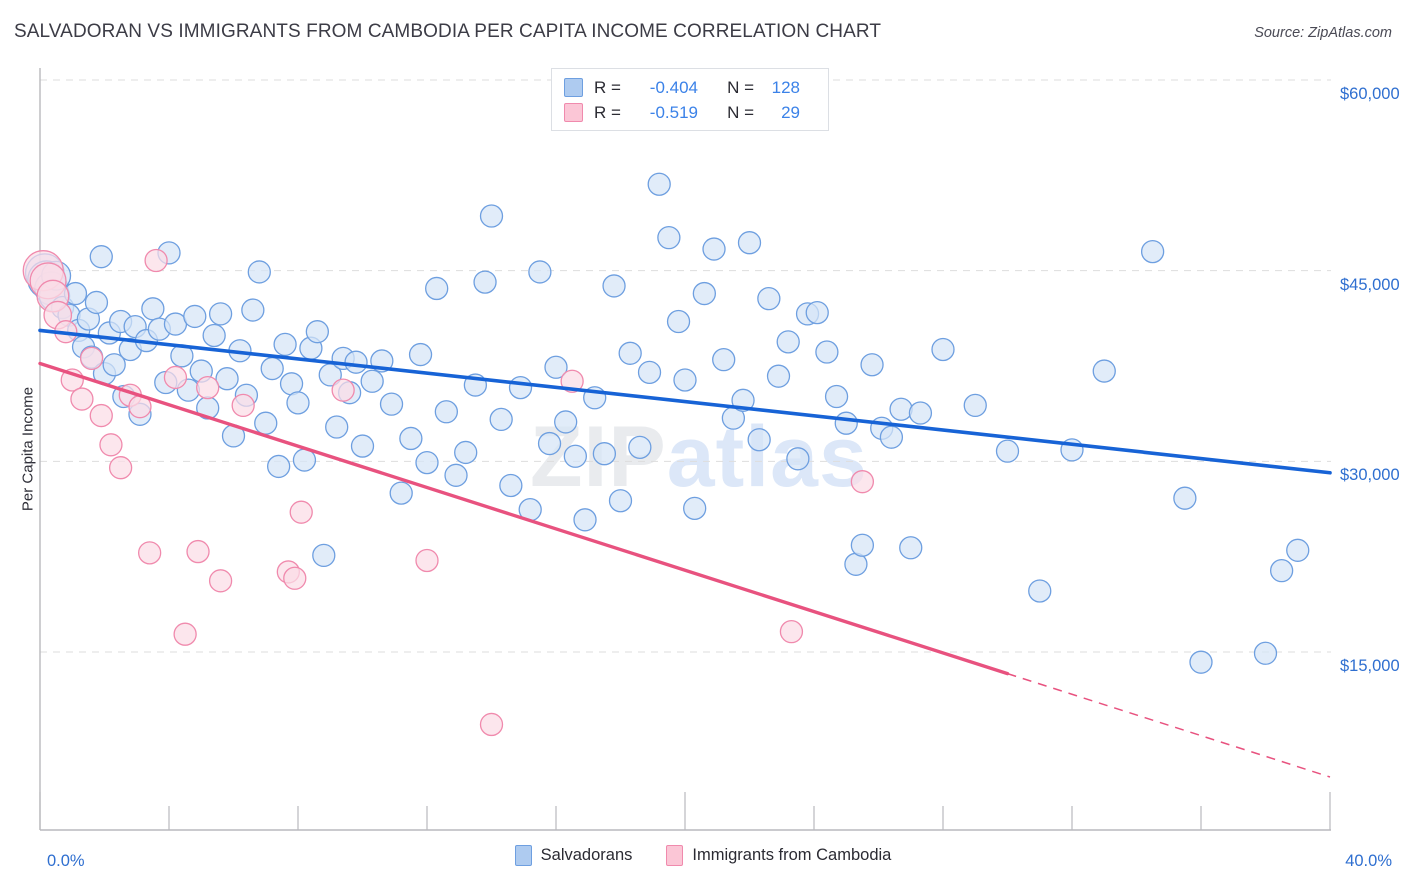 The width and height of the screenshot is (1406, 892). I want to click on stat-r-value-0: -0.404, so click(673, 87).